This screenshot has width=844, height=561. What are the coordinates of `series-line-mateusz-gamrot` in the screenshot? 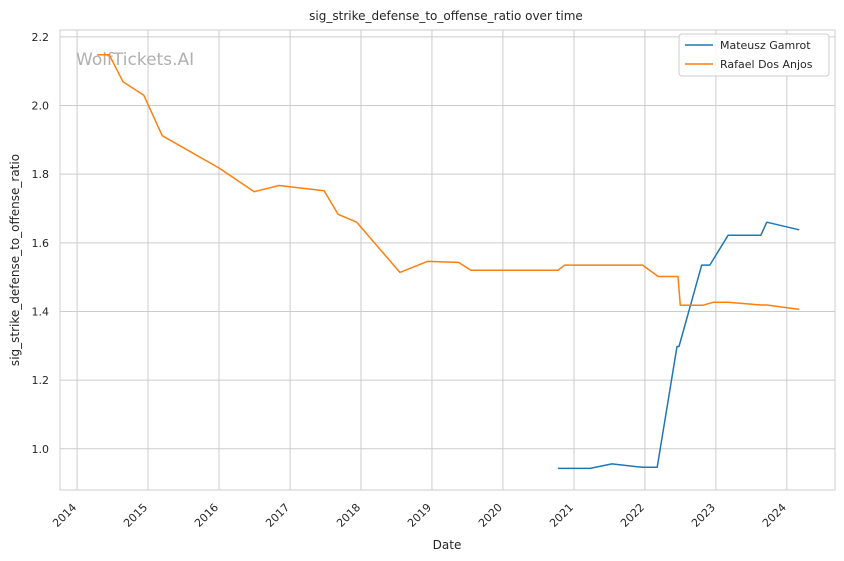 It's located at (678, 345).